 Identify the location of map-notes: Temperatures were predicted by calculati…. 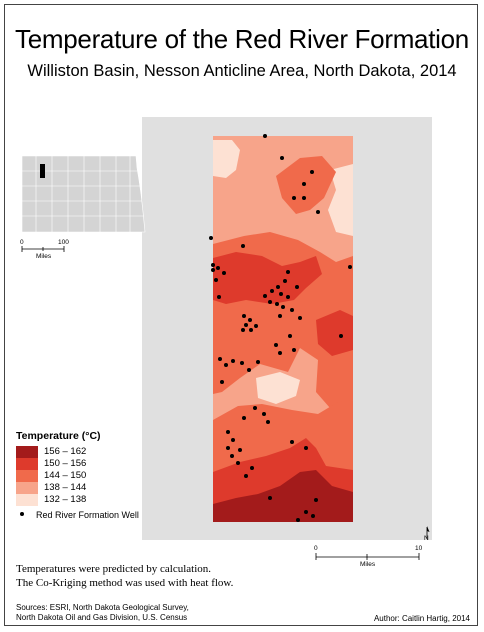
(124, 576).